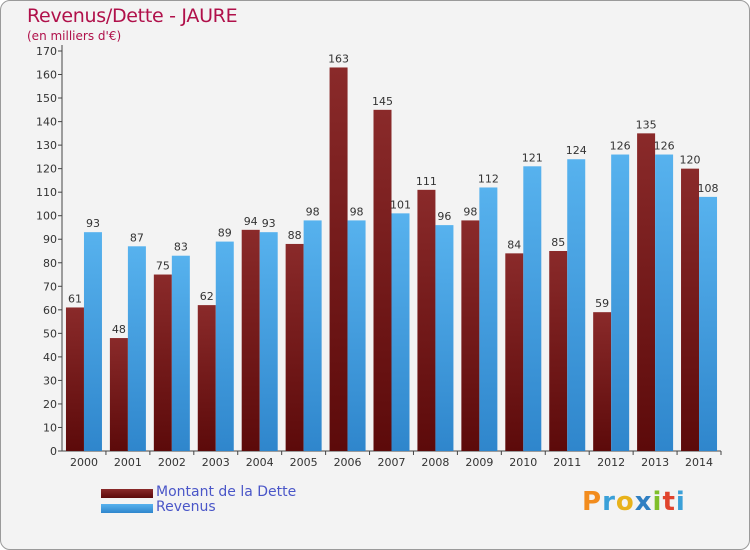  What do you see at coordinates (75, 298) in the screenshot?
I see `value-label-debt: 61` at bounding box center [75, 298].